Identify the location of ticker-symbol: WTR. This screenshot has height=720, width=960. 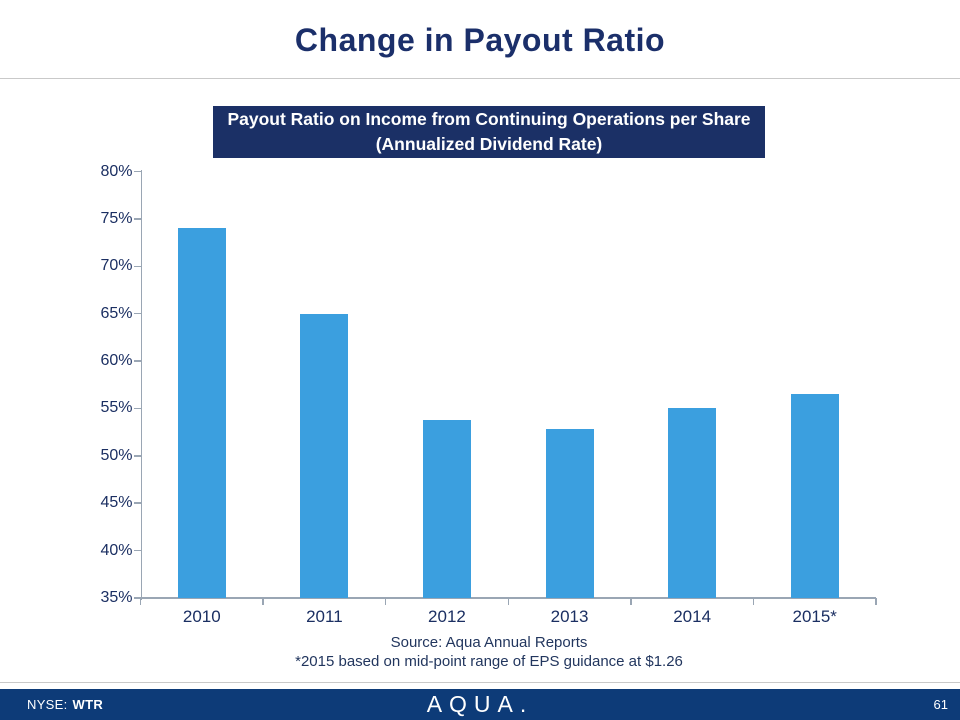
(88, 704).